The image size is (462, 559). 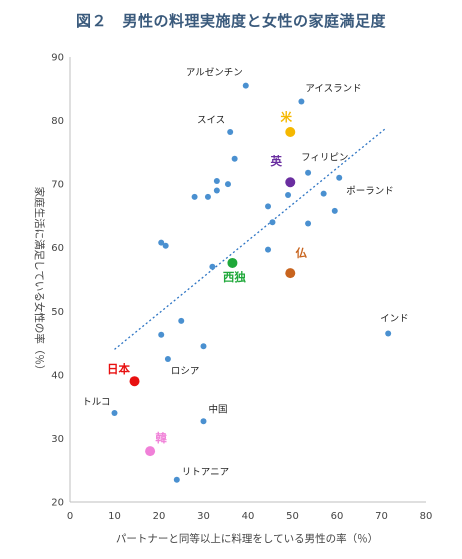 What do you see at coordinates (394, 319) in the screenshot?
I see `point-label: インド` at bounding box center [394, 319].